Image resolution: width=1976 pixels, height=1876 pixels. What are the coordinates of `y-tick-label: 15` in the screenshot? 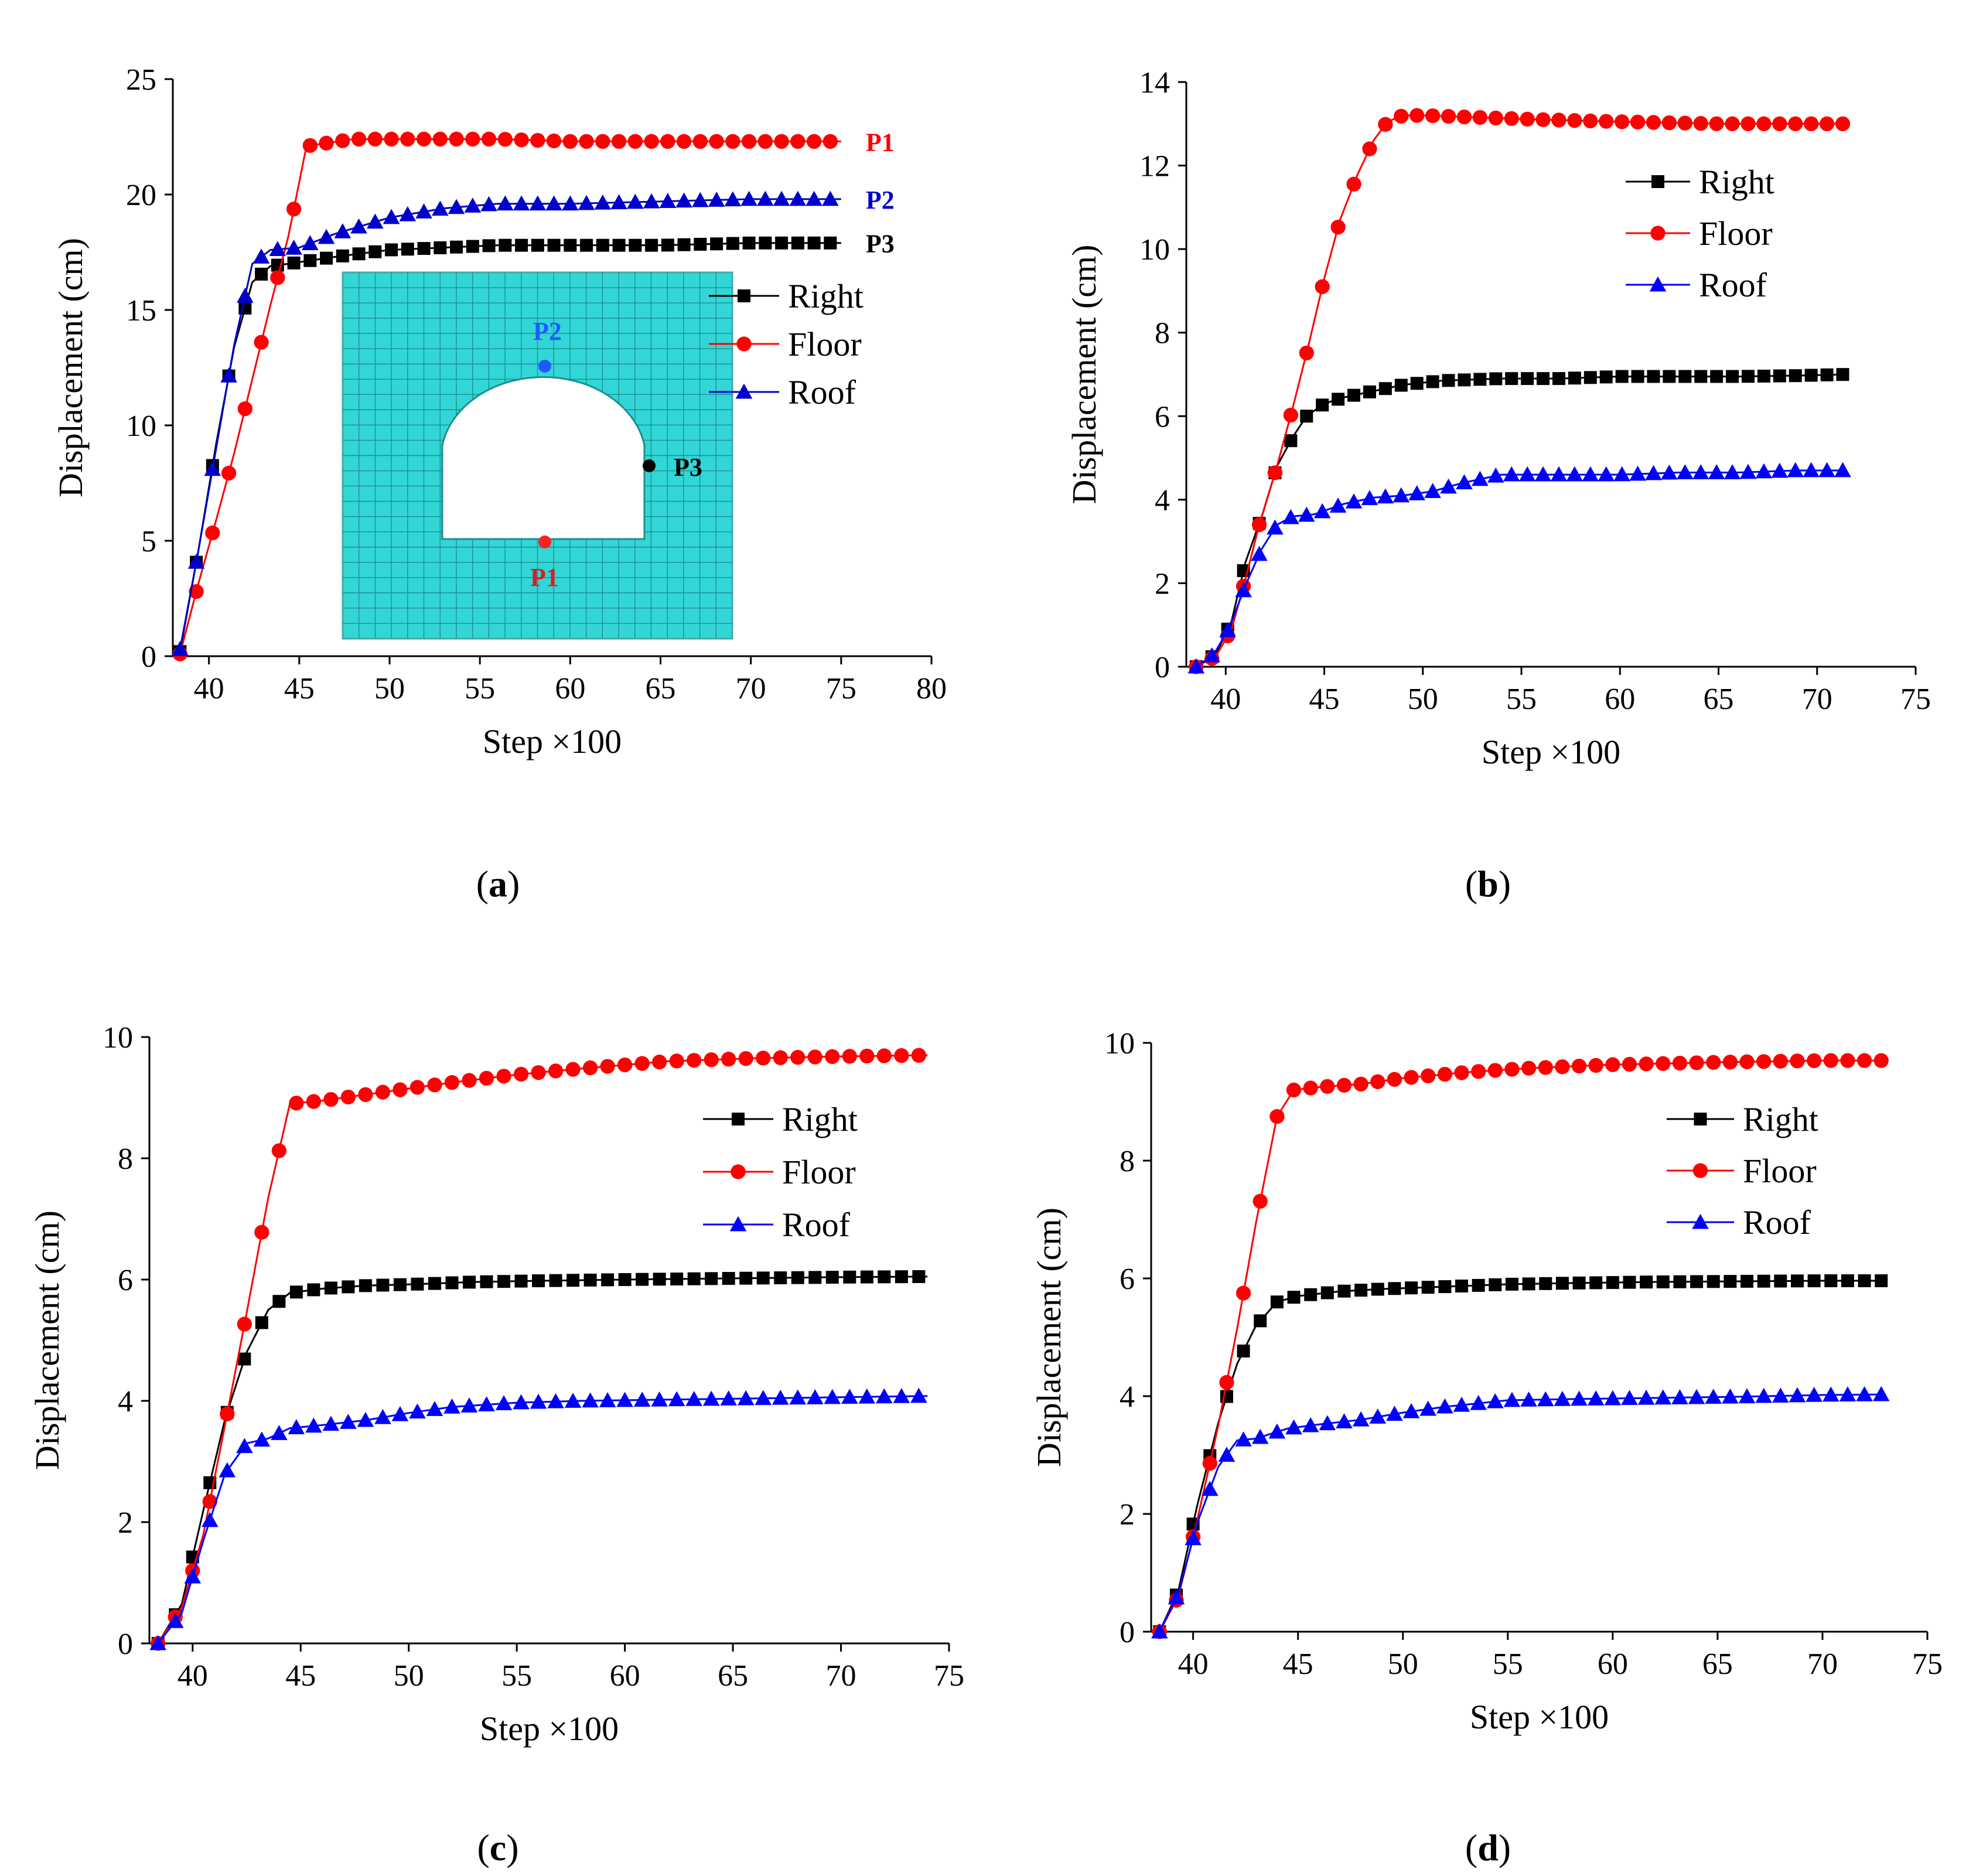 It's located at (141, 311).